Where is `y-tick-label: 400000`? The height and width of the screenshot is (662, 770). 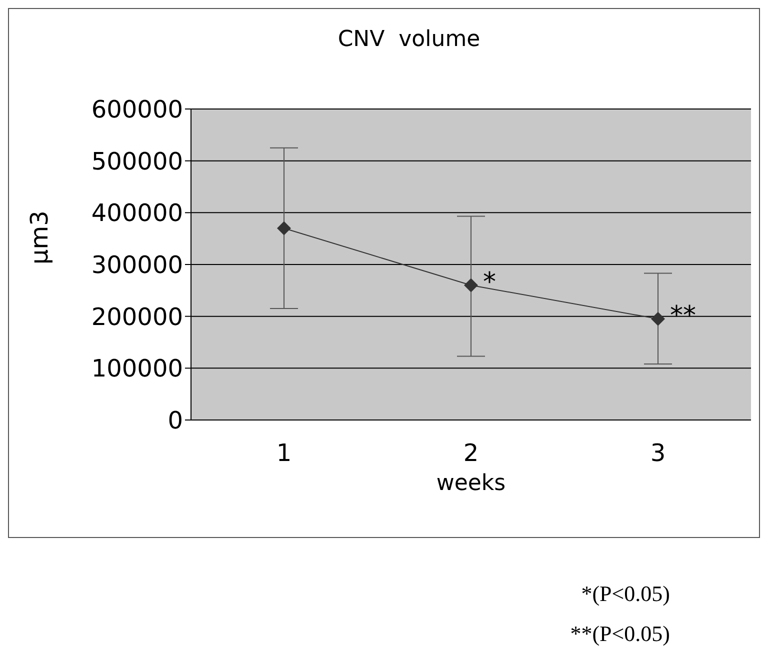
y-tick-label: 400000 is located at coordinates (137, 213).